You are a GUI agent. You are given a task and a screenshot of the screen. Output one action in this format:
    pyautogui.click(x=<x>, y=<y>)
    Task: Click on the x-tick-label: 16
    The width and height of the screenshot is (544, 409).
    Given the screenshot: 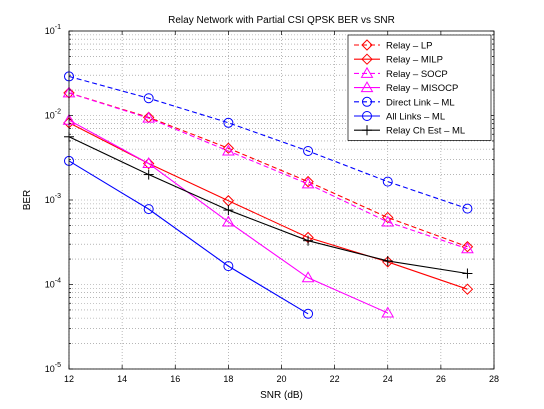 What is the action you would take?
    pyautogui.click(x=175, y=379)
    